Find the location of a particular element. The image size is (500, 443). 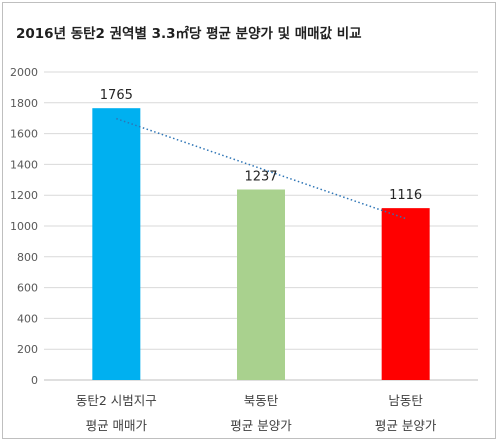

trendline-path is located at coordinates (261, 168).